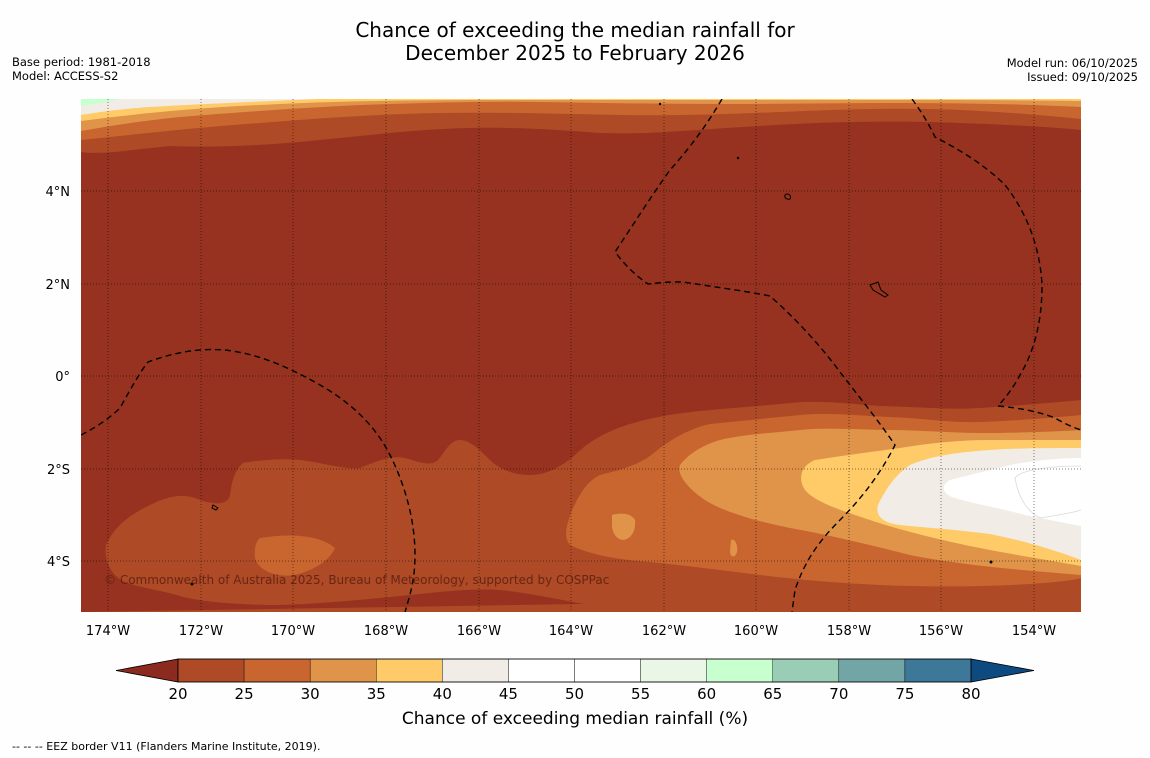 This screenshot has height=758, width=1150. What do you see at coordinates (248, 480) in the screenshot?
I see `eez-border-west` at bounding box center [248, 480].